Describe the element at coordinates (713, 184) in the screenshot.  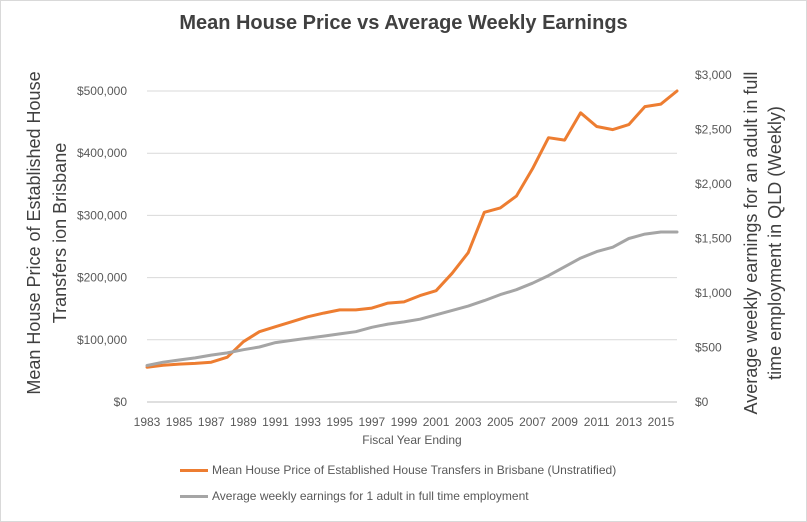
I see `y-right-tick-label: $2,000` at that location.